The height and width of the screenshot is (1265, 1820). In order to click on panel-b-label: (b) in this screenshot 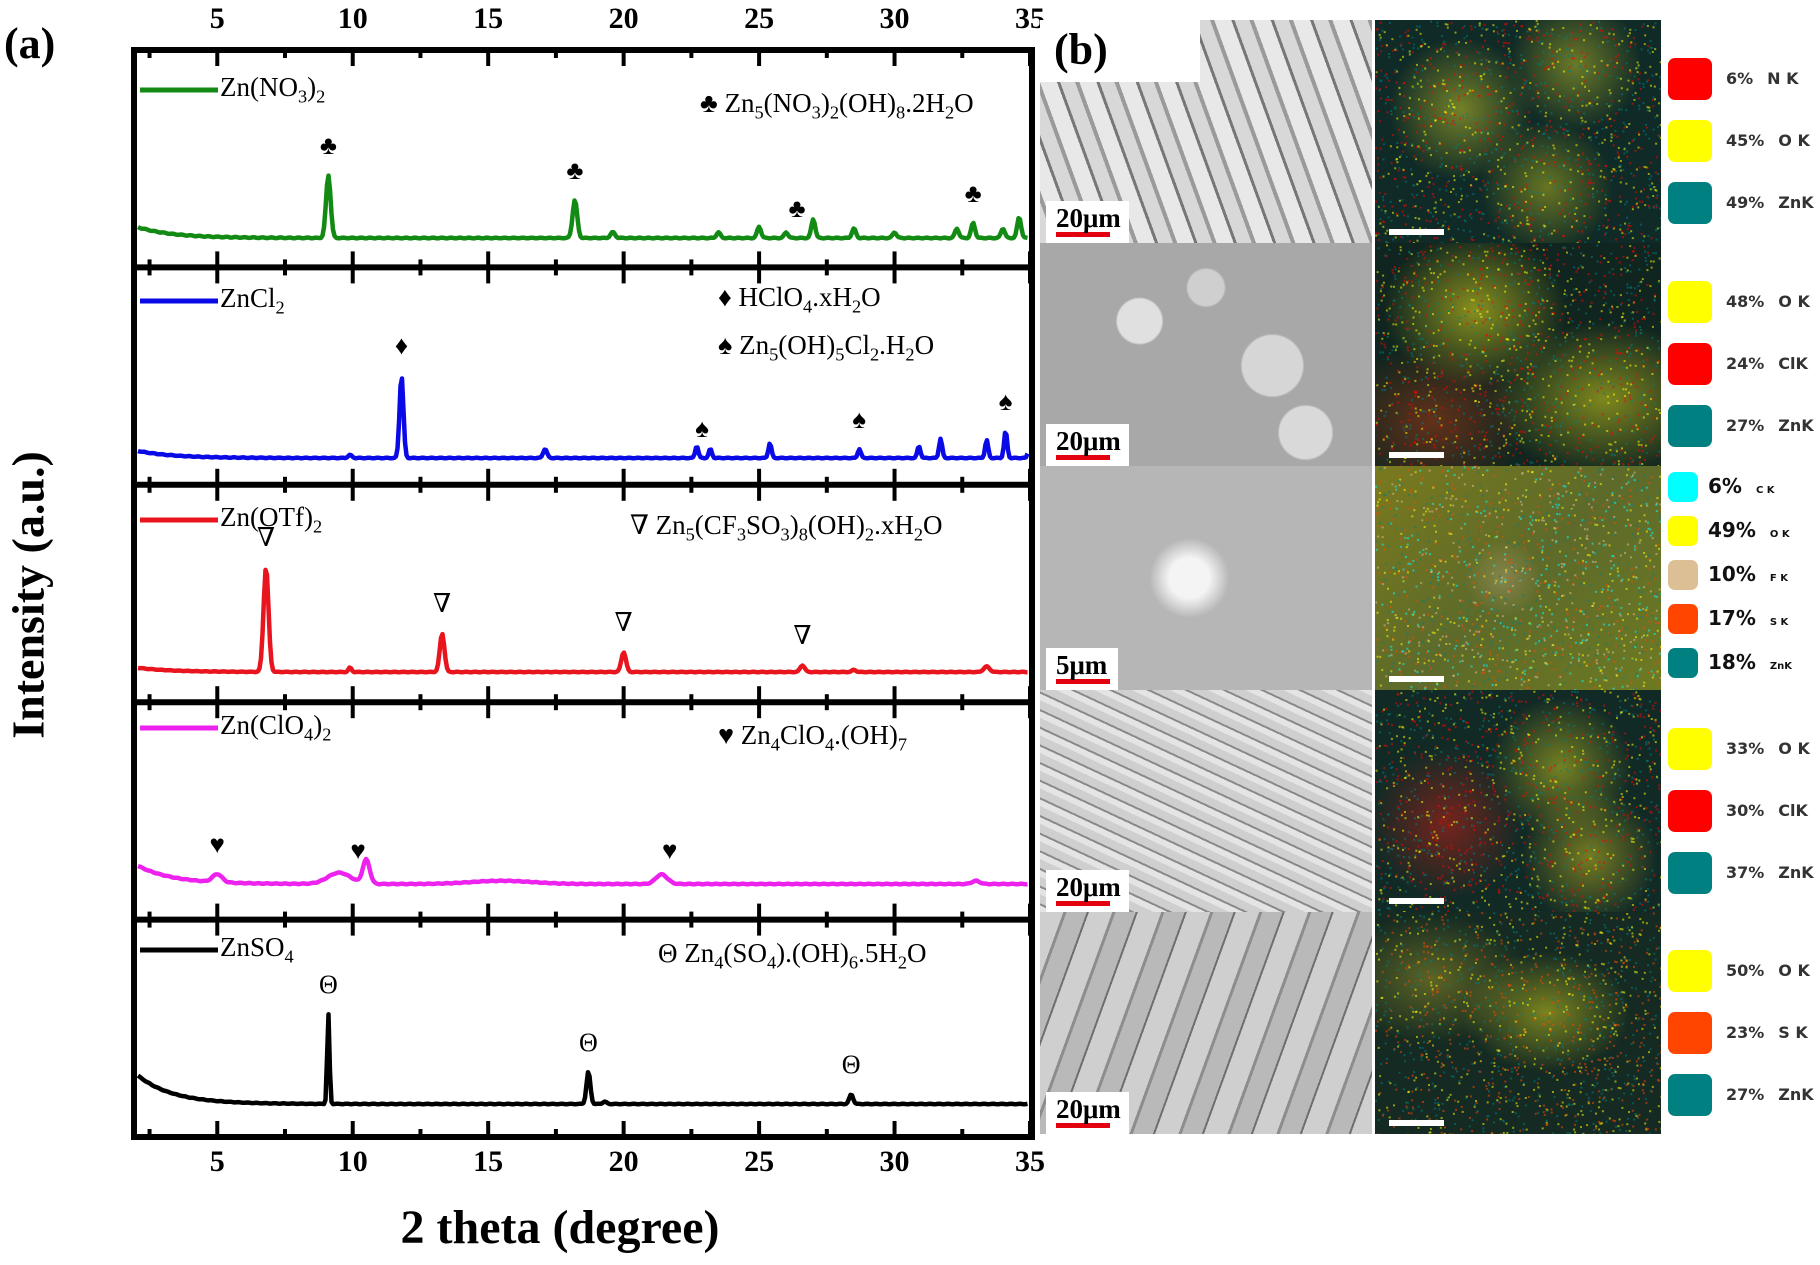, I will do `click(1081, 49)`.